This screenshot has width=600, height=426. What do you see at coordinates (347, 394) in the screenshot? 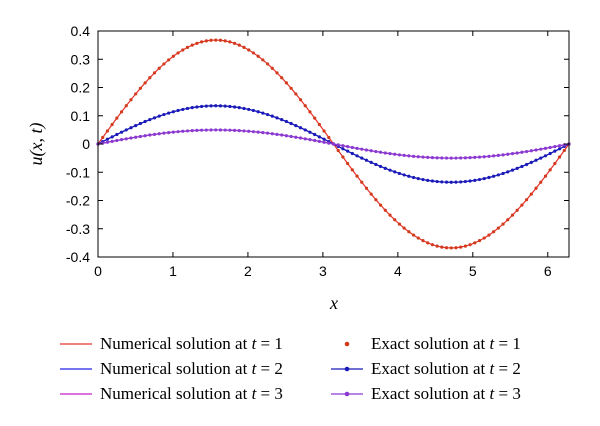
I see `legend-swatch-marker` at bounding box center [347, 394].